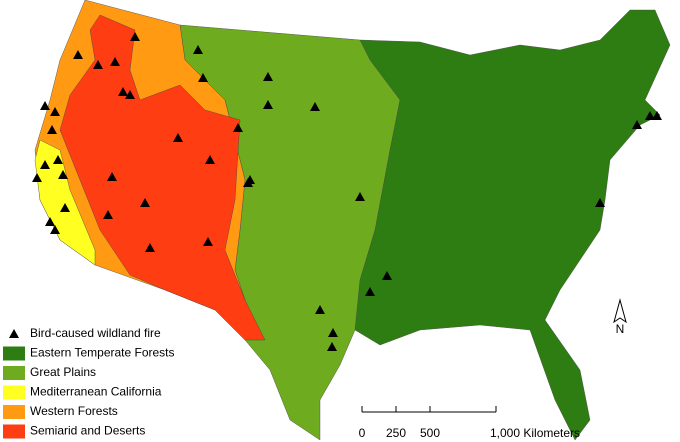 This screenshot has width=680, height=442. I want to click on scale-label: 250, so click(396, 433).